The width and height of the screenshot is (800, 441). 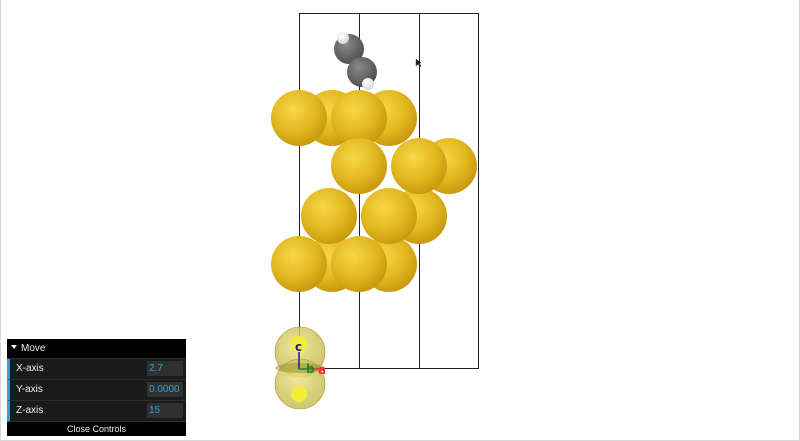 What do you see at coordinates (30, 410) in the screenshot?
I see `z-axis-label: Z-axis` at bounding box center [30, 410].